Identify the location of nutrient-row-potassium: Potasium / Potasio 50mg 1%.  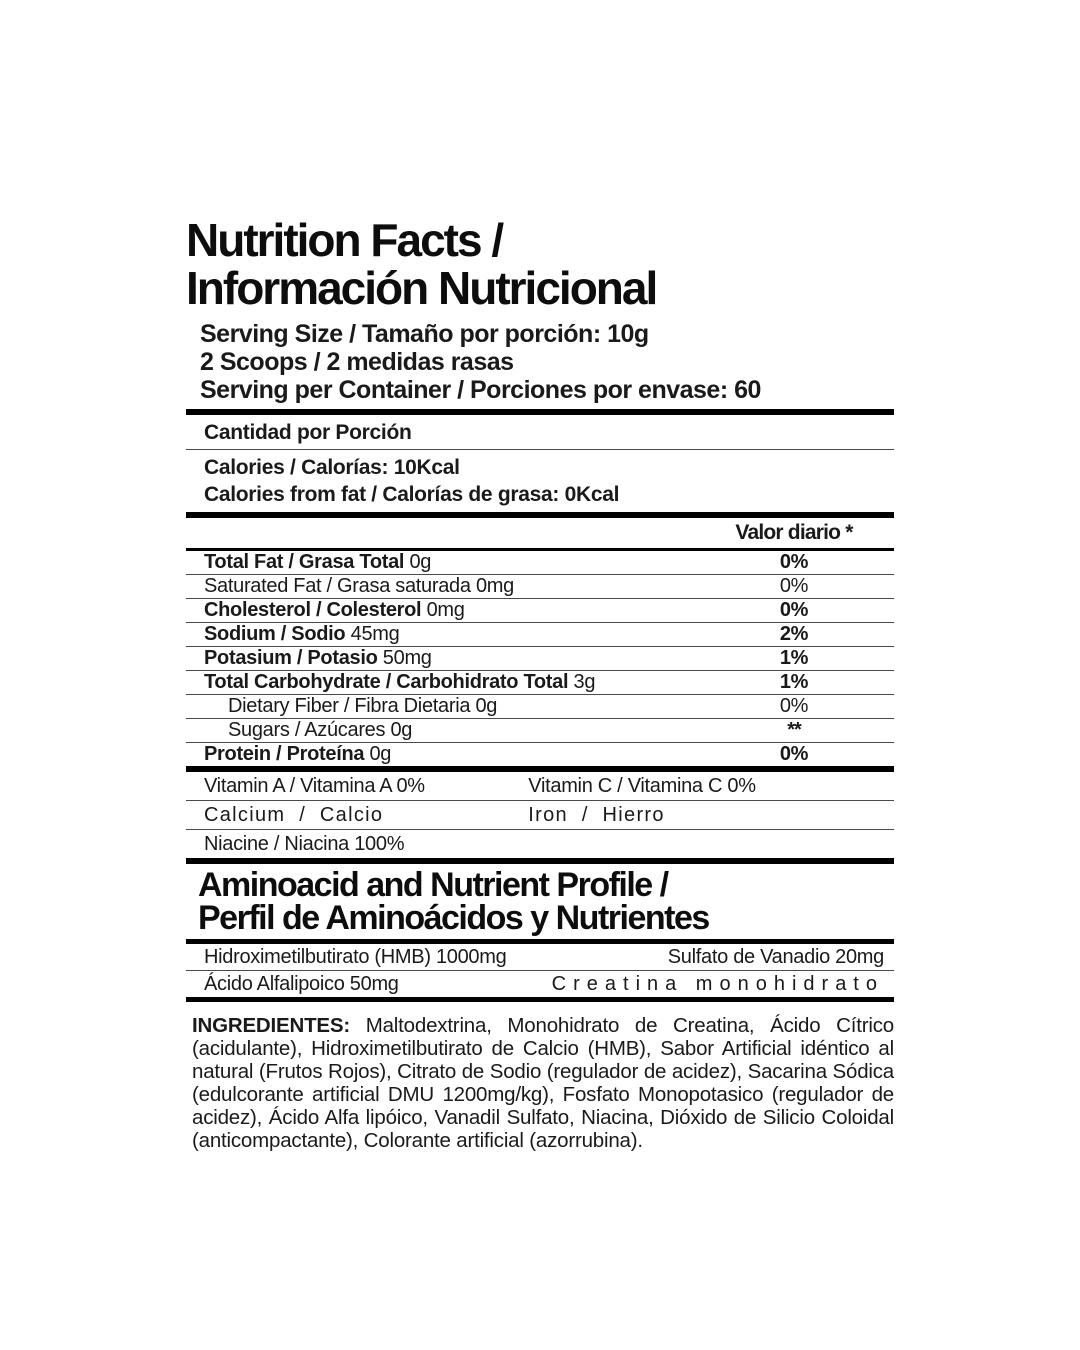
(540, 658).